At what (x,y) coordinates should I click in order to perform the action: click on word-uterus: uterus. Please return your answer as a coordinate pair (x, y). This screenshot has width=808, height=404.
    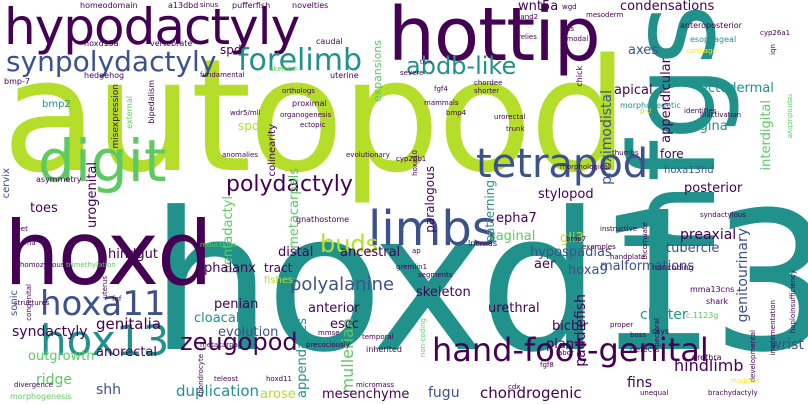
    Looking at the image, I should click on (105, 287).